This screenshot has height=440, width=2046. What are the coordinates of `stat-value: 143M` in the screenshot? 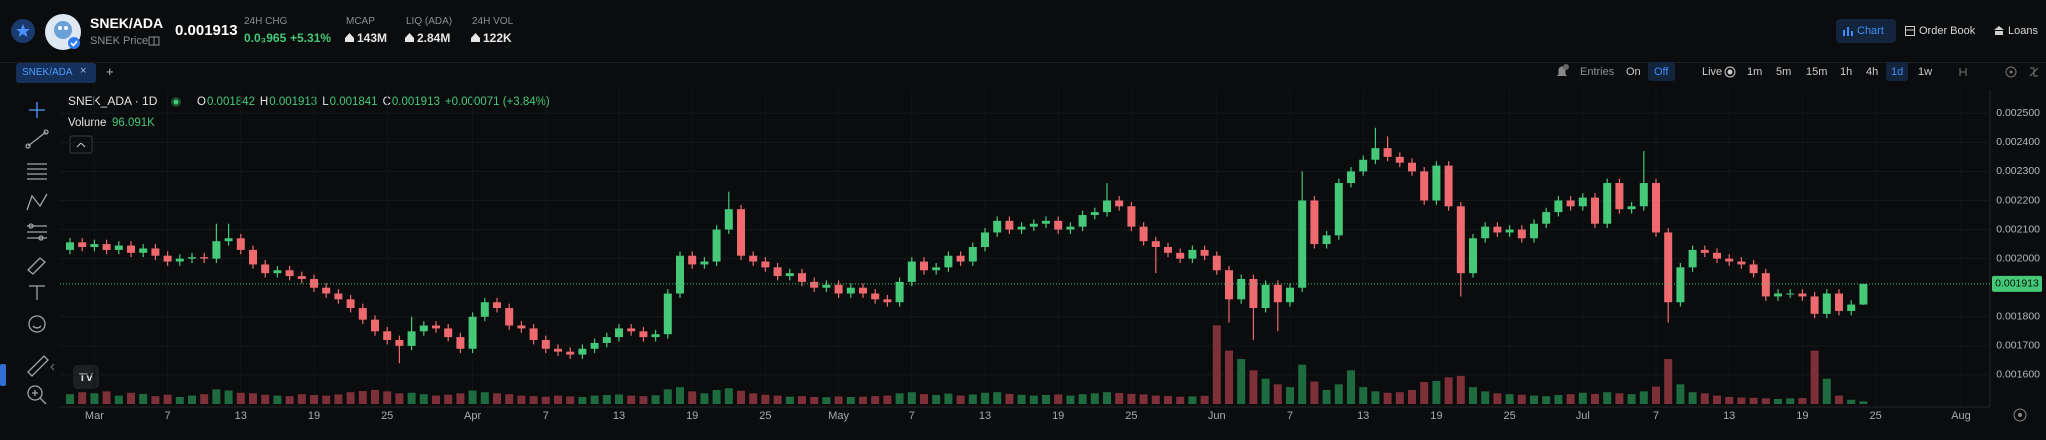 It's located at (372, 38).